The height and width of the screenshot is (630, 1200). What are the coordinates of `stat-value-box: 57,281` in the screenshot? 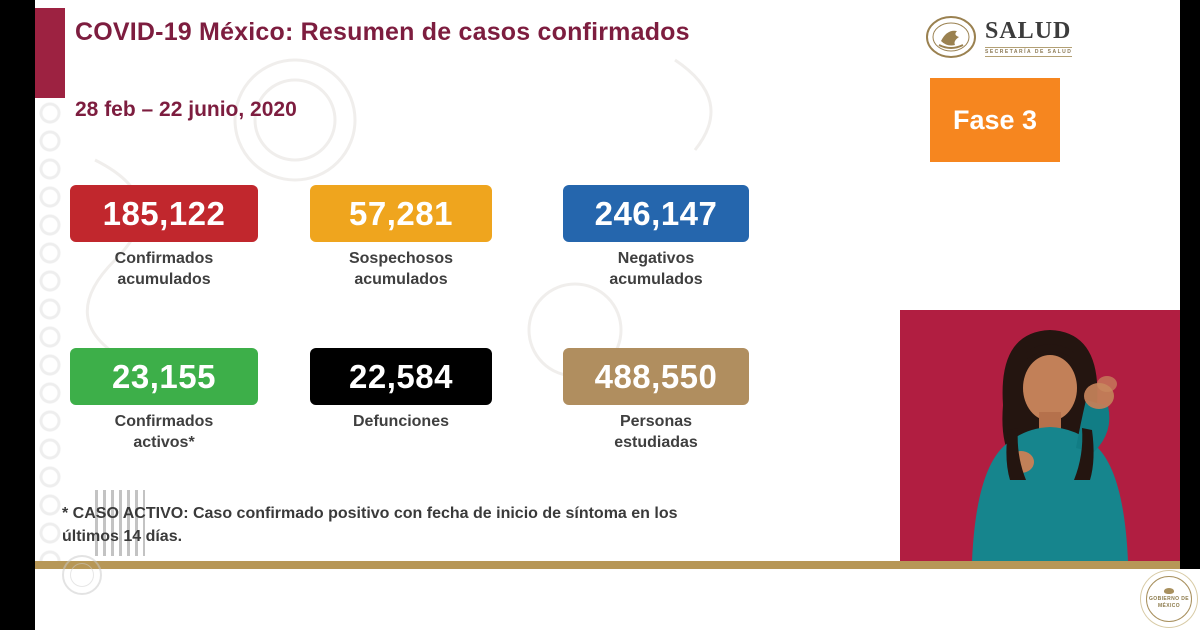 It's located at (401, 213).